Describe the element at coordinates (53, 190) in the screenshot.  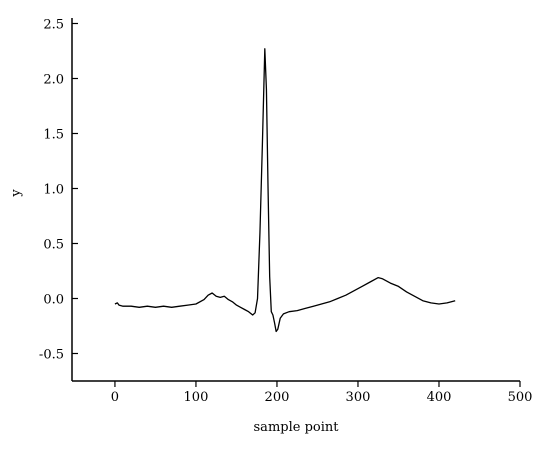
I see `y-tick-label: 1.0` at that location.